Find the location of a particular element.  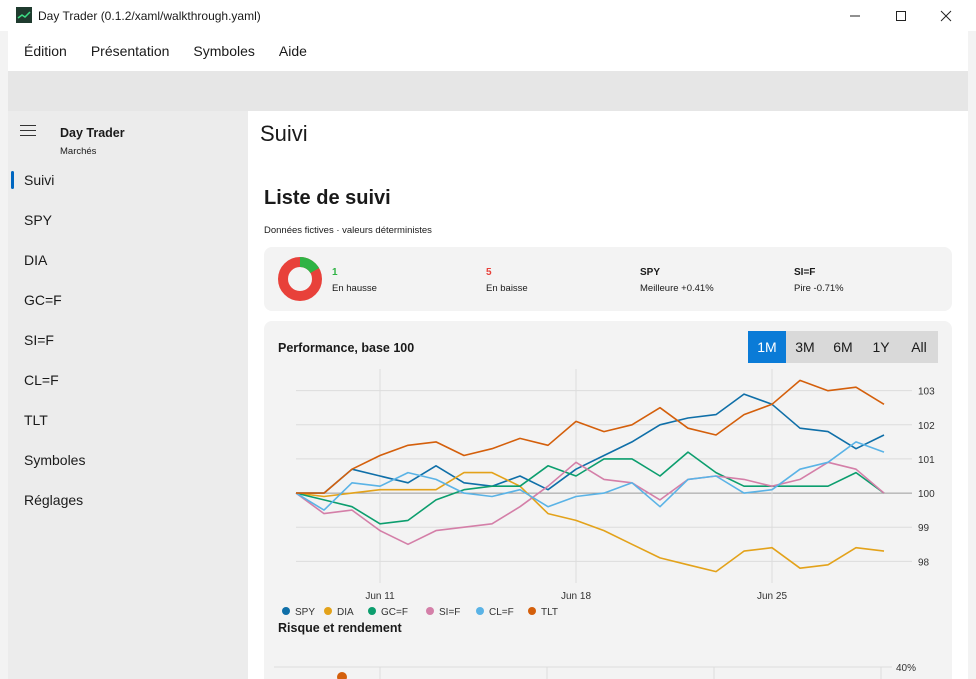

x-tick-label: Jun 18 is located at coordinates (576, 596).